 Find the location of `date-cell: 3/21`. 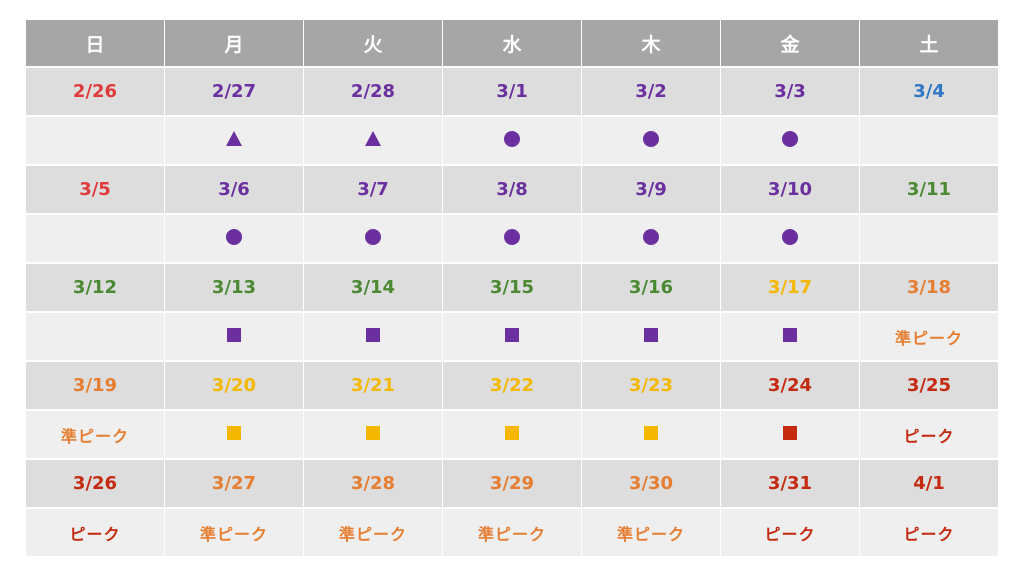

date-cell: 3/21 is located at coordinates (373, 385).